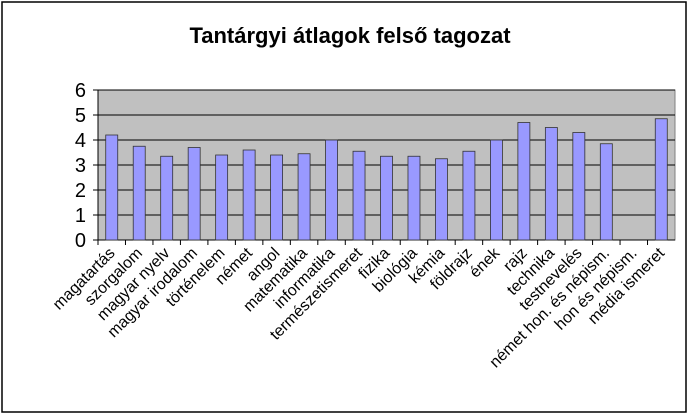  I want to click on chart-title: Tantárgyi átlagok felső tagozat, so click(350, 35).